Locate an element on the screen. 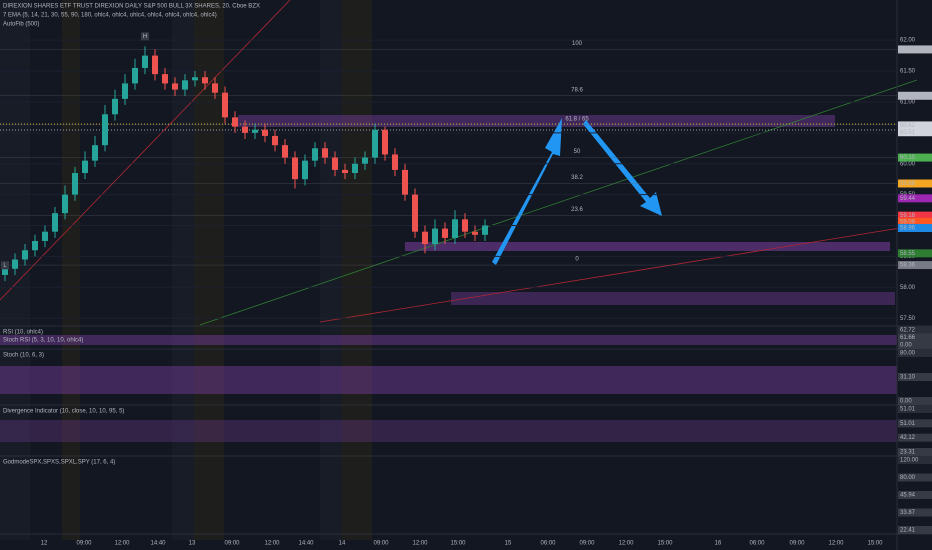 This screenshot has height=550, width=932. y-tick-label: 58.00 is located at coordinates (908, 288).